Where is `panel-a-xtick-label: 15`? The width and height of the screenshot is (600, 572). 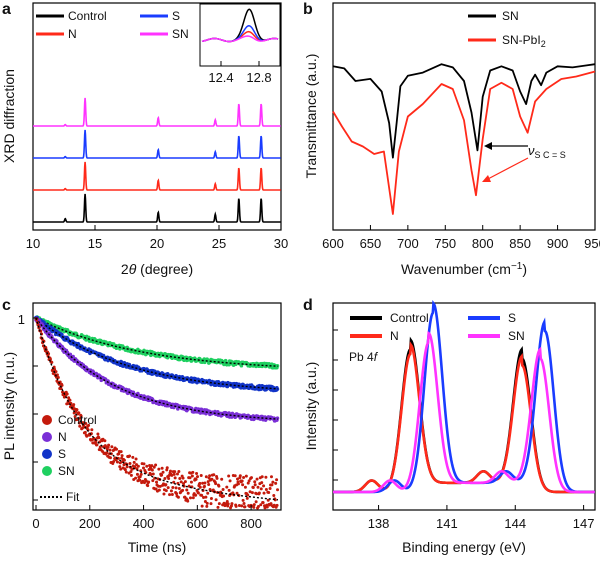
panel-a-xtick-label: 15 is located at coordinates (95, 243).